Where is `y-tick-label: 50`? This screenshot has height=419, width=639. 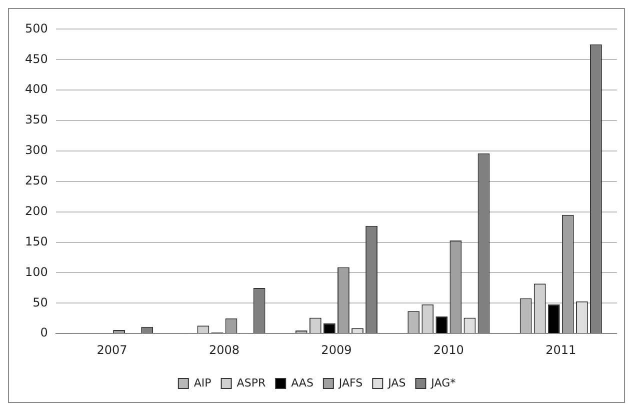
y-tick-label: 50 is located at coordinates (40, 302).